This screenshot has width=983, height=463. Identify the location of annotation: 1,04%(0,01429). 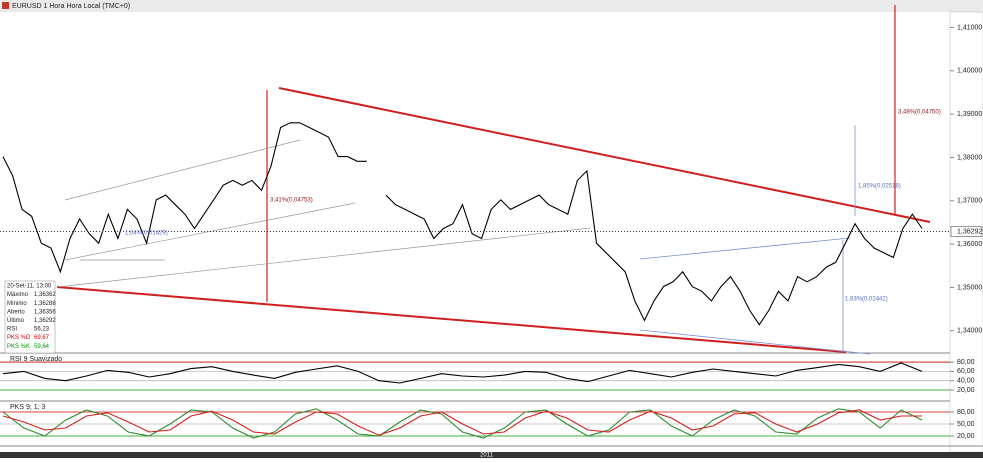
(146, 234).